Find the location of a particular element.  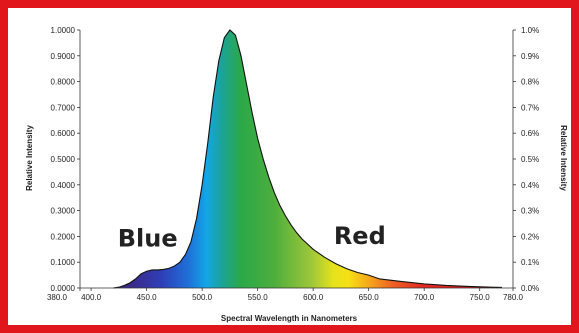

x-tick-label: 780.0 is located at coordinates (513, 297).